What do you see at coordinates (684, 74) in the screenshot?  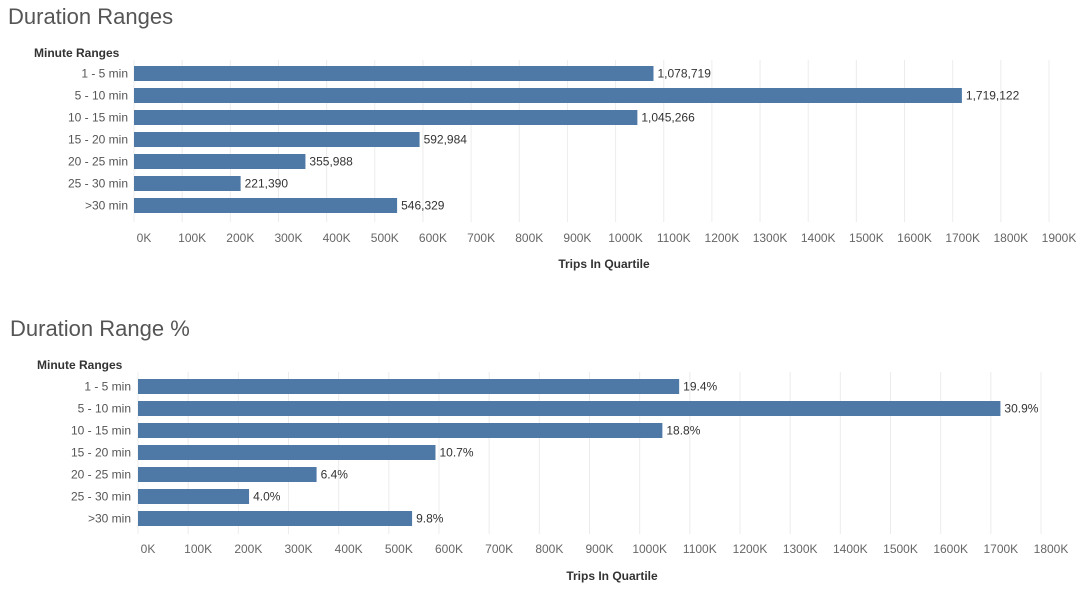 I see `data-label: 1,078,719` at bounding box center [684, 74].